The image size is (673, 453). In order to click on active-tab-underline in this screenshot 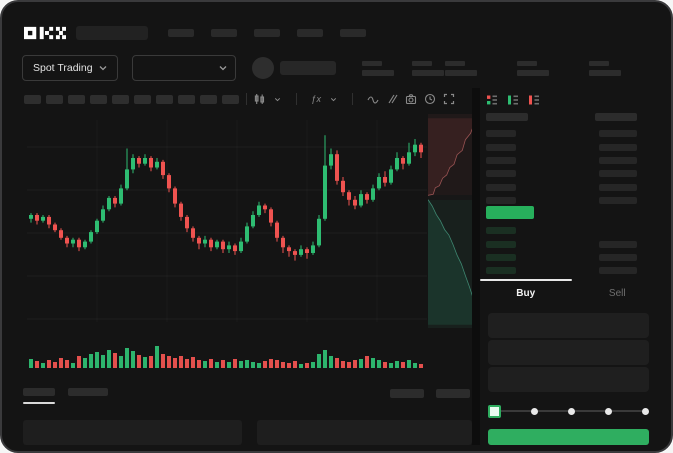, I will do `click(39, 403)`.